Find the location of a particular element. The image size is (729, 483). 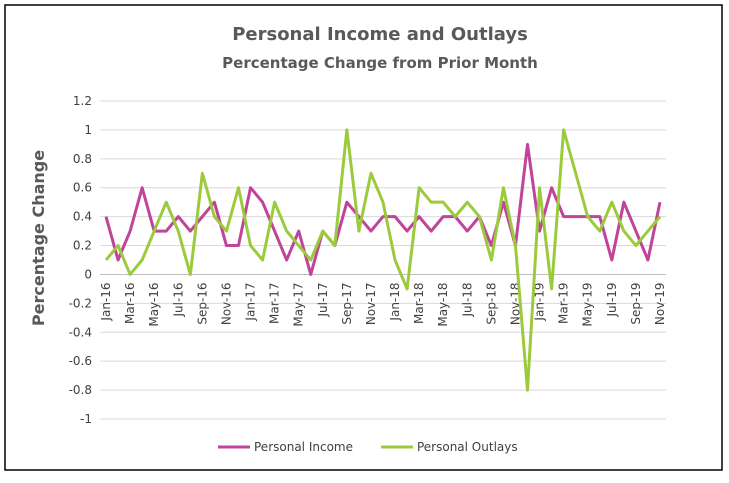

x-tick-label: Mar-17 is located at coordinates (275, 302).